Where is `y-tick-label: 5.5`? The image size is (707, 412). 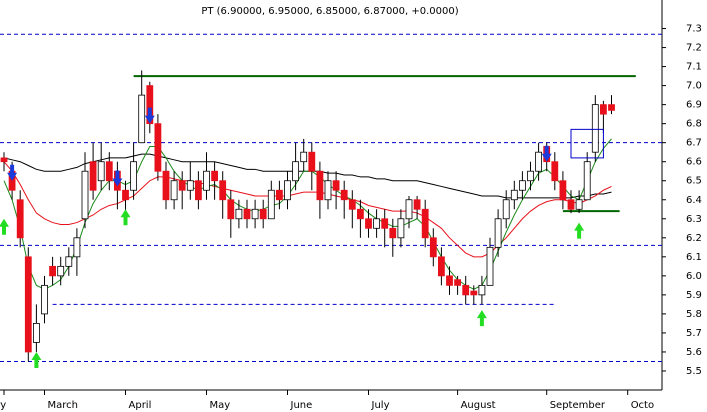 y-tick-label: 5.5 is located at coordinates (694, 371).